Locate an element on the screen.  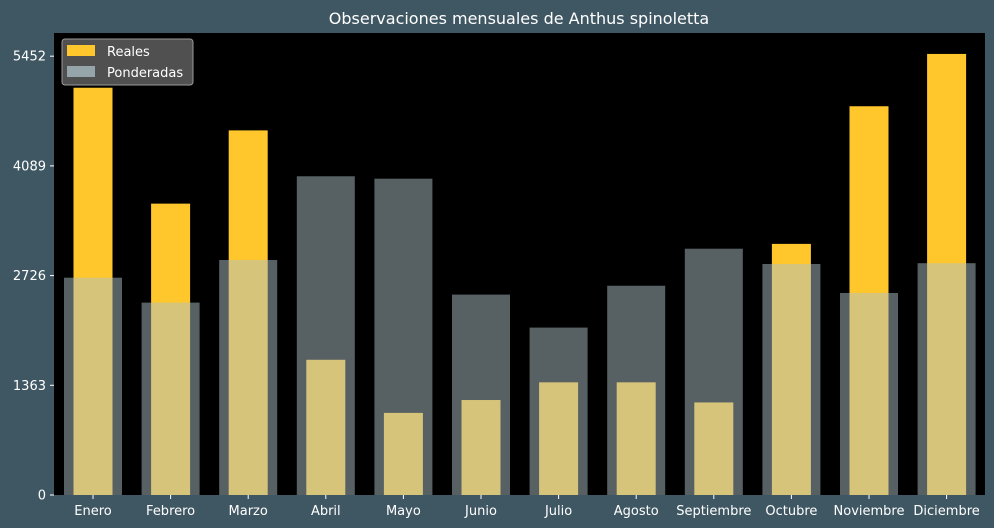
bar-ponderadas-noviembre is located at coordinates (869, 393).